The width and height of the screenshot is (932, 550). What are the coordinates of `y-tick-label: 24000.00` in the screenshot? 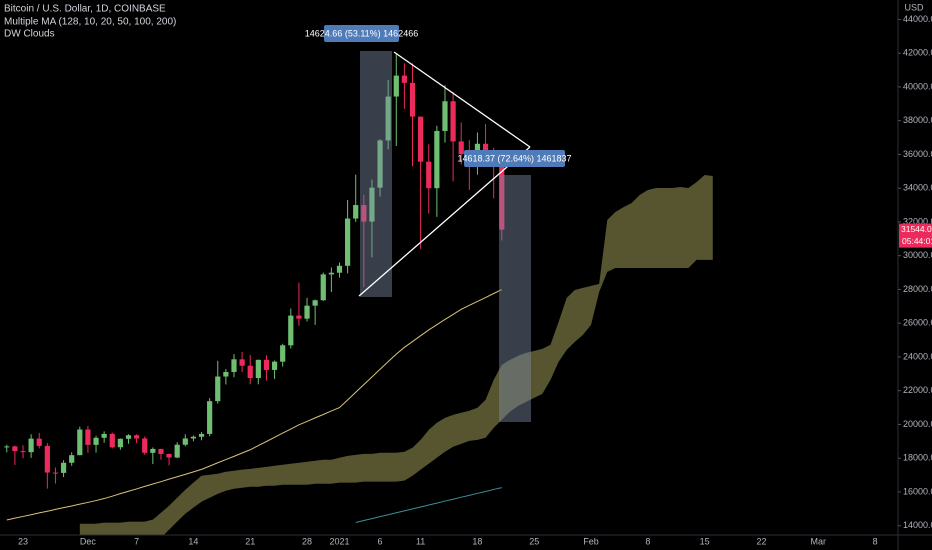 It's located at (917, 356).